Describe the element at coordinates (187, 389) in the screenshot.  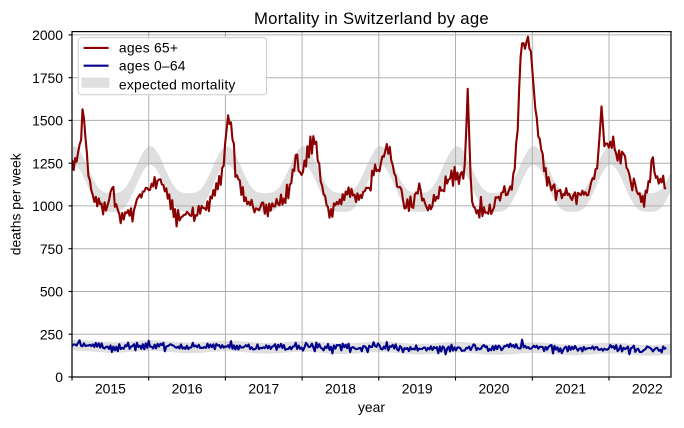
I see `svg-text: 2016` at that location.